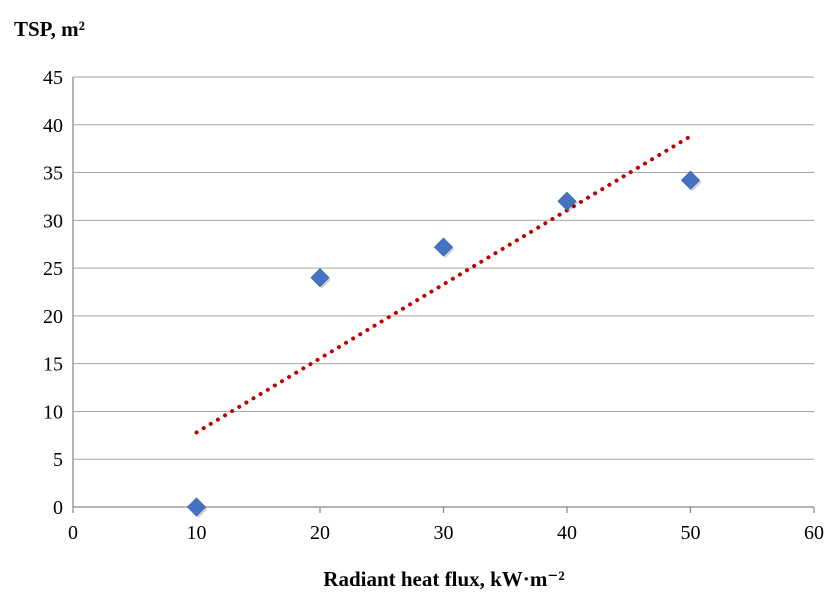  Describe the element at coordinates (691, 533) in the screenshot. I see `x-tick-label: 50` at that location.